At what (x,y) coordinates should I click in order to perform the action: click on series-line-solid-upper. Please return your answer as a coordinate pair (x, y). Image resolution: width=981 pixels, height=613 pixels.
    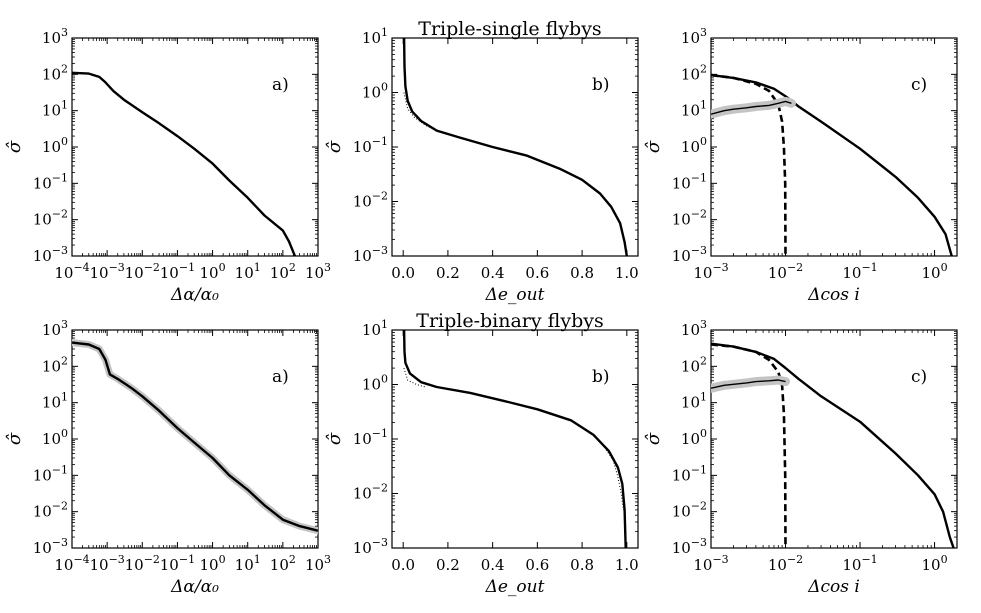
    Looking at the image, I should click on (832, 164).